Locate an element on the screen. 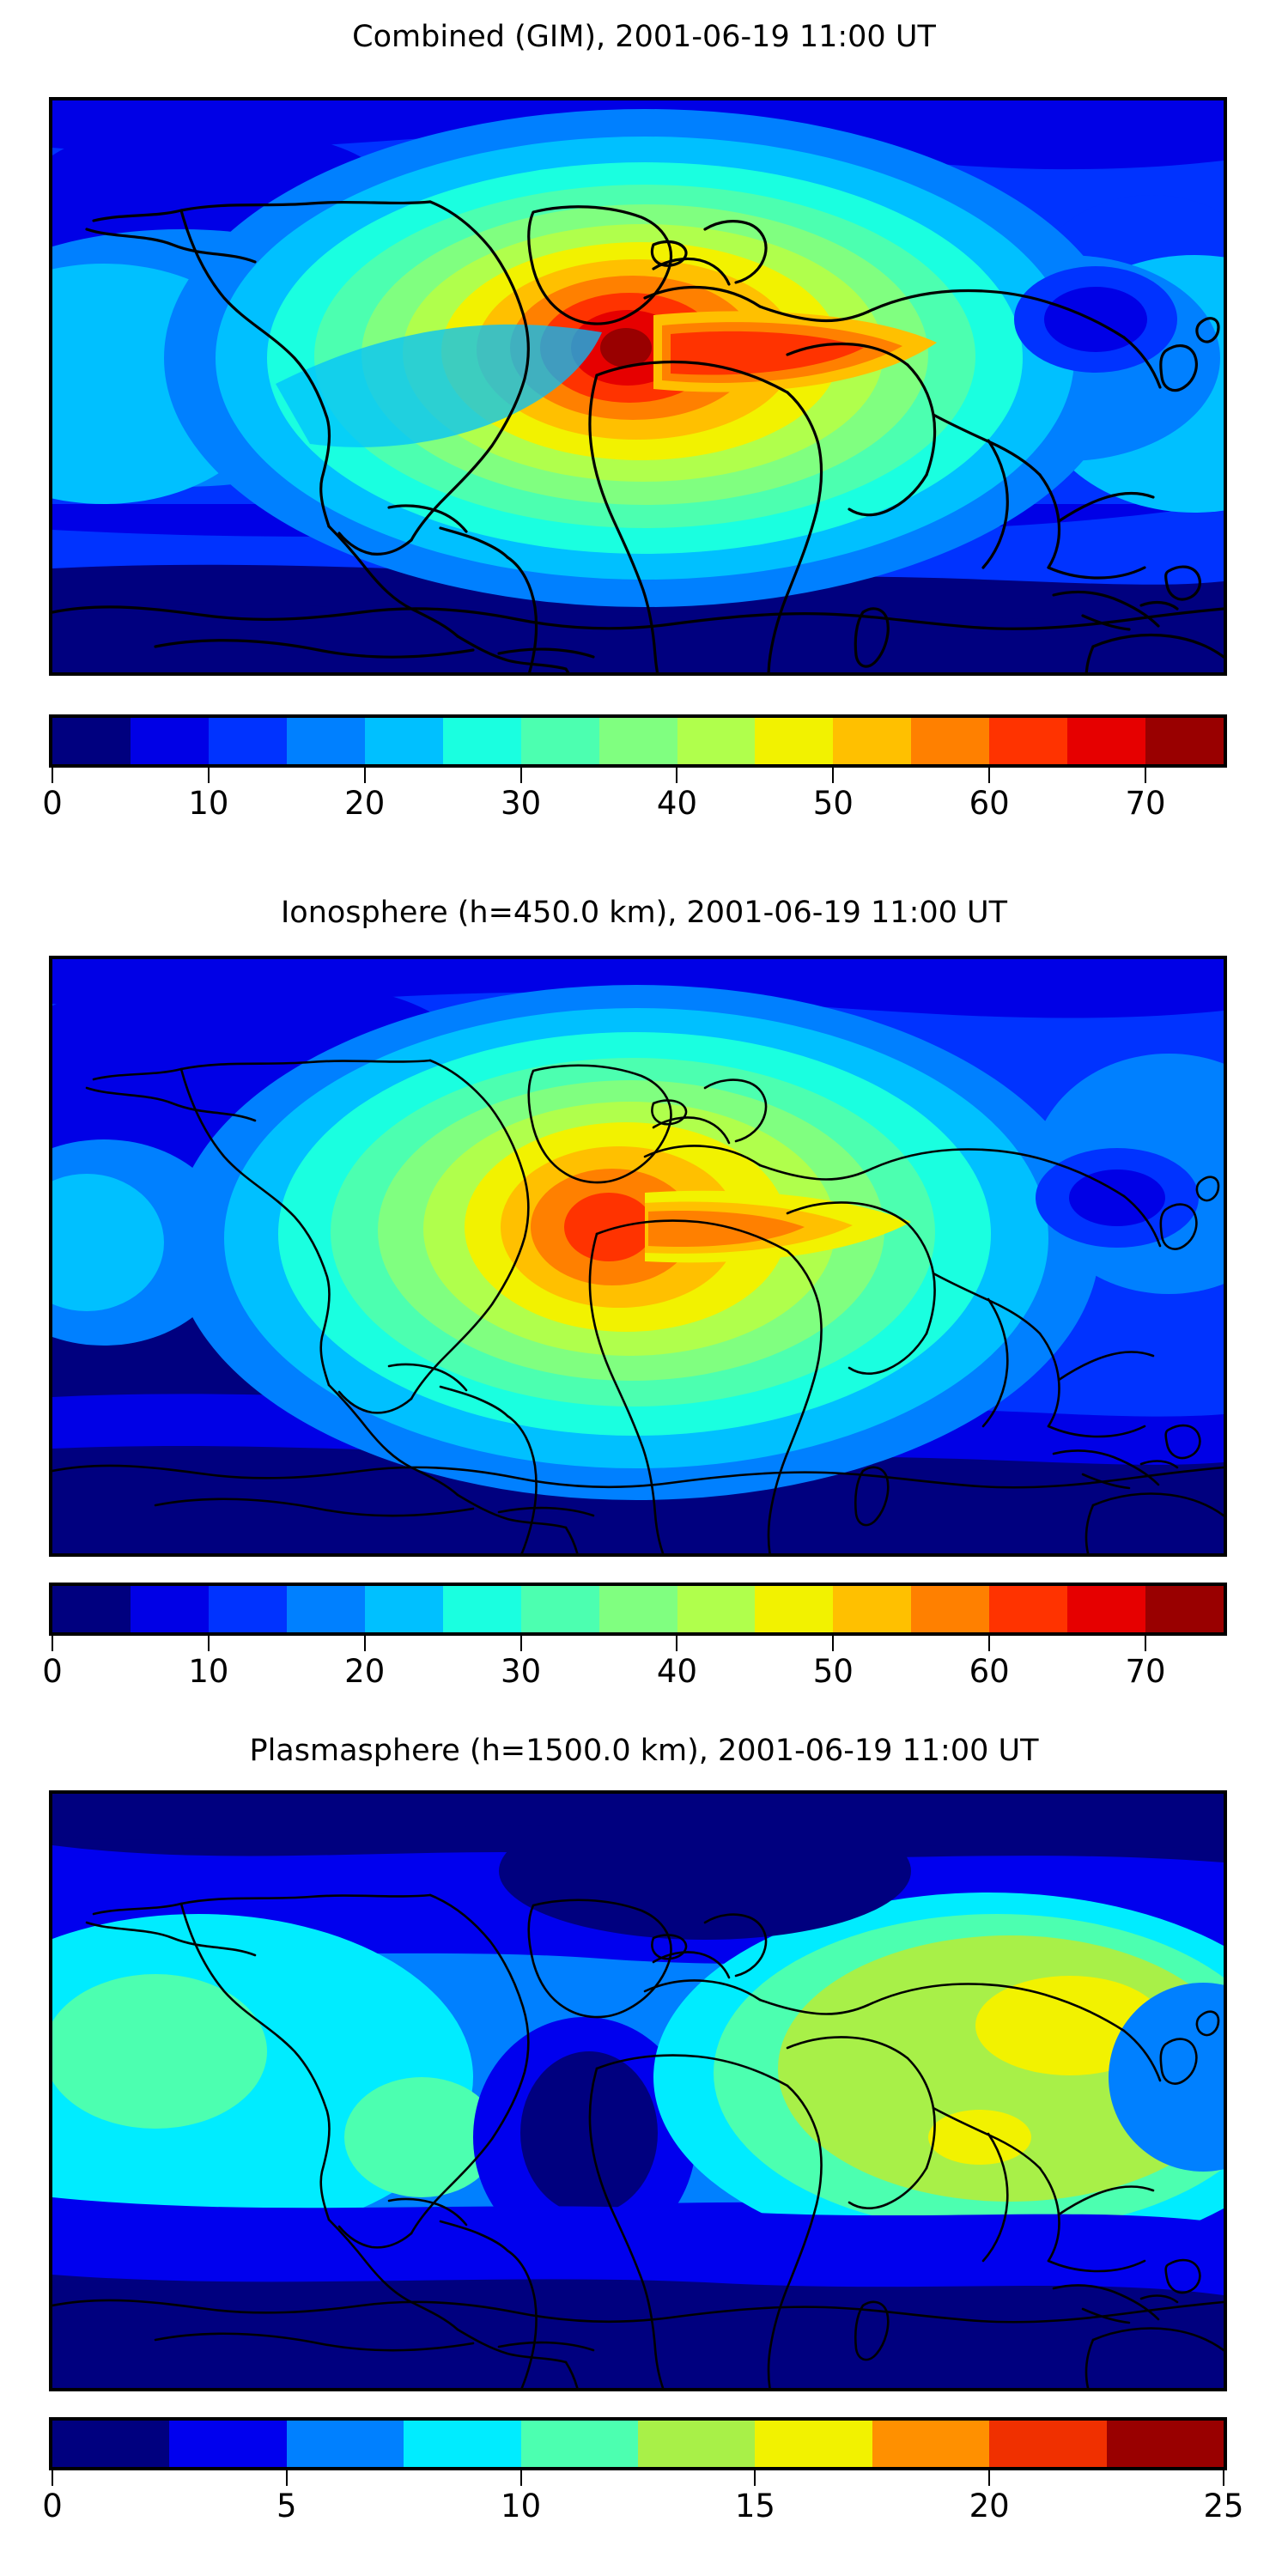 The height and width of the screenshot is (2576, 1288). colorbar-gradient-combined-gim is located at coordinates (638, 741).